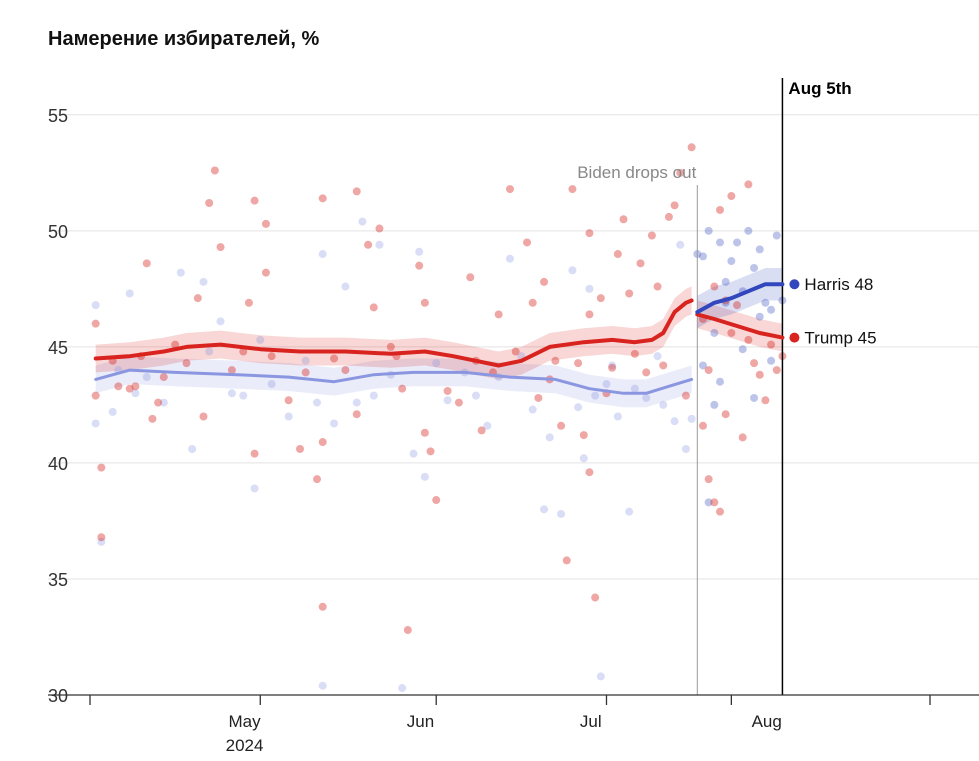 The image size is (979, 761). I want to click on harris-legend-label: Harris 48, so click(838, 284).